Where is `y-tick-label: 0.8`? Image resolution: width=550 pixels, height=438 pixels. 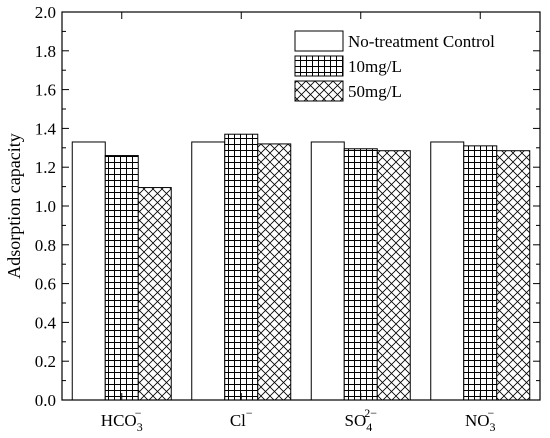
y-tick-label: 0.8 is located at coordinates (45, 245).